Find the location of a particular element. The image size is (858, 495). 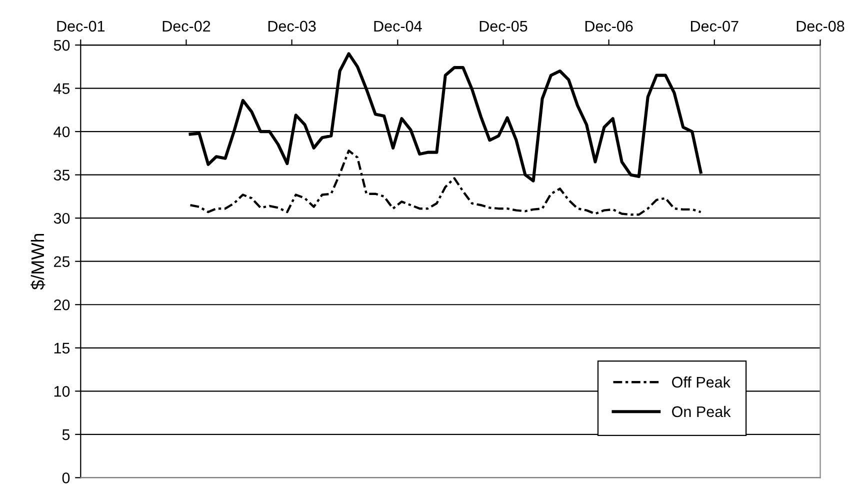

y-tick-label: 50 is located at coordinates (62, 45).